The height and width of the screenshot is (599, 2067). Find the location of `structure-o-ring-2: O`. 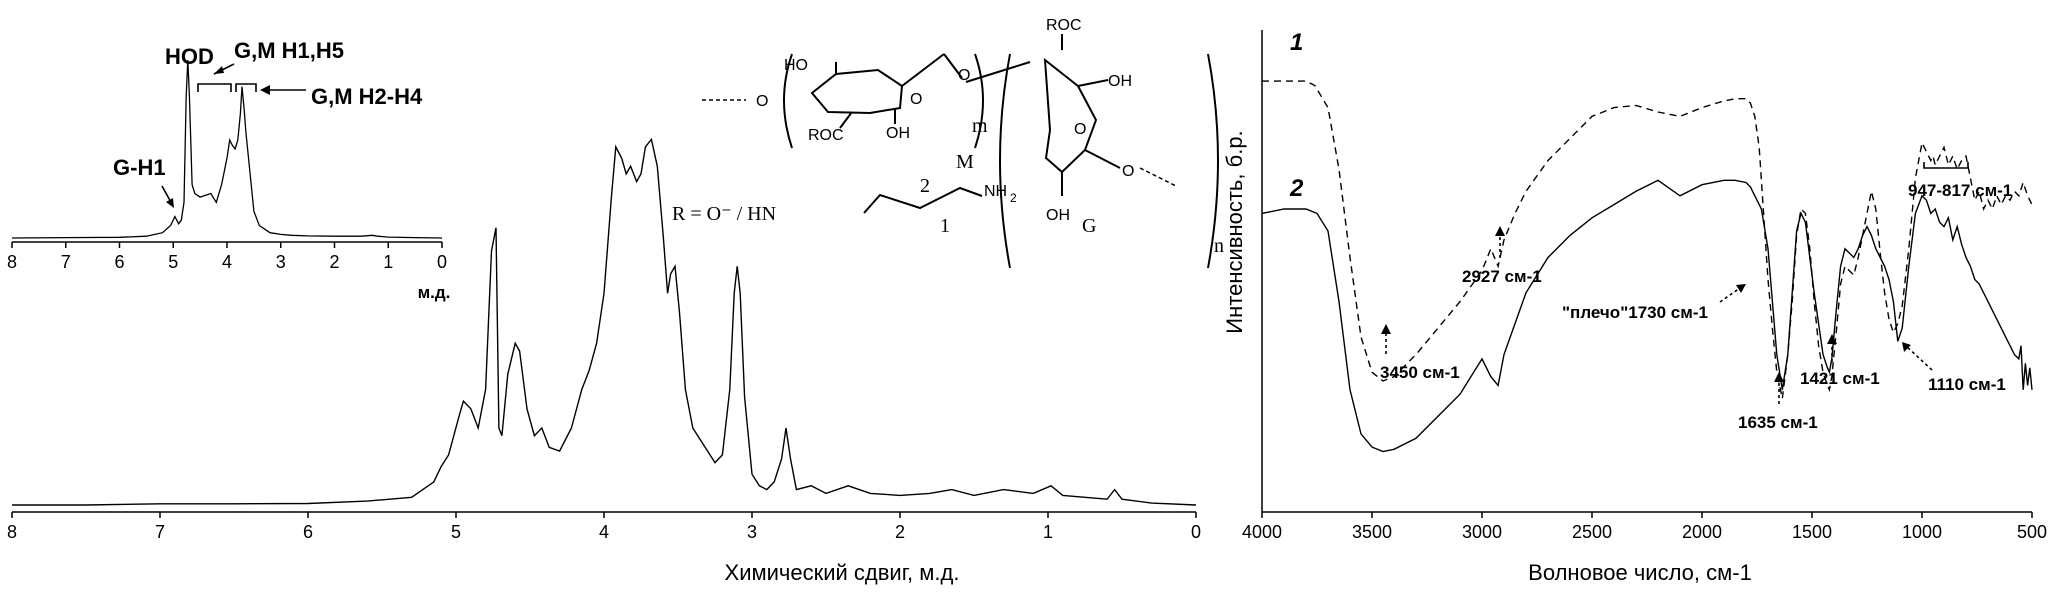

structure-o-ring-2: O is located at coordinates (1080, 129).